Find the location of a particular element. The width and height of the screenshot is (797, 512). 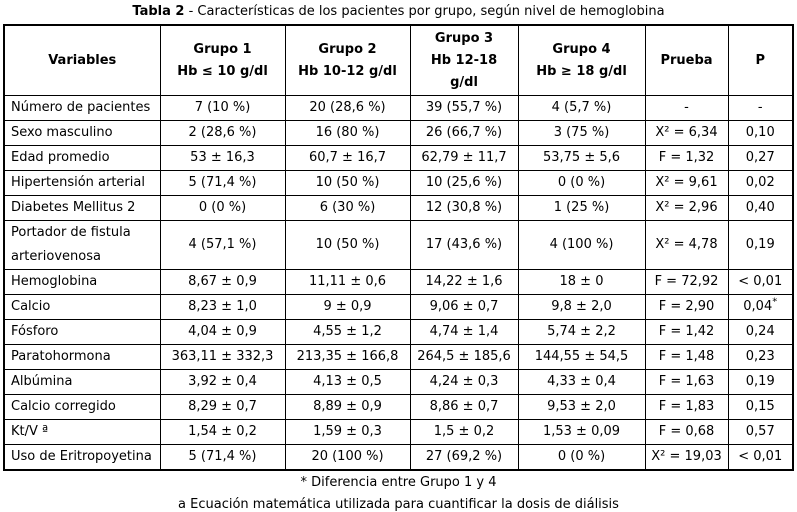

cell: 11,11 ± 0,6 is located at coordinates (347, 282).